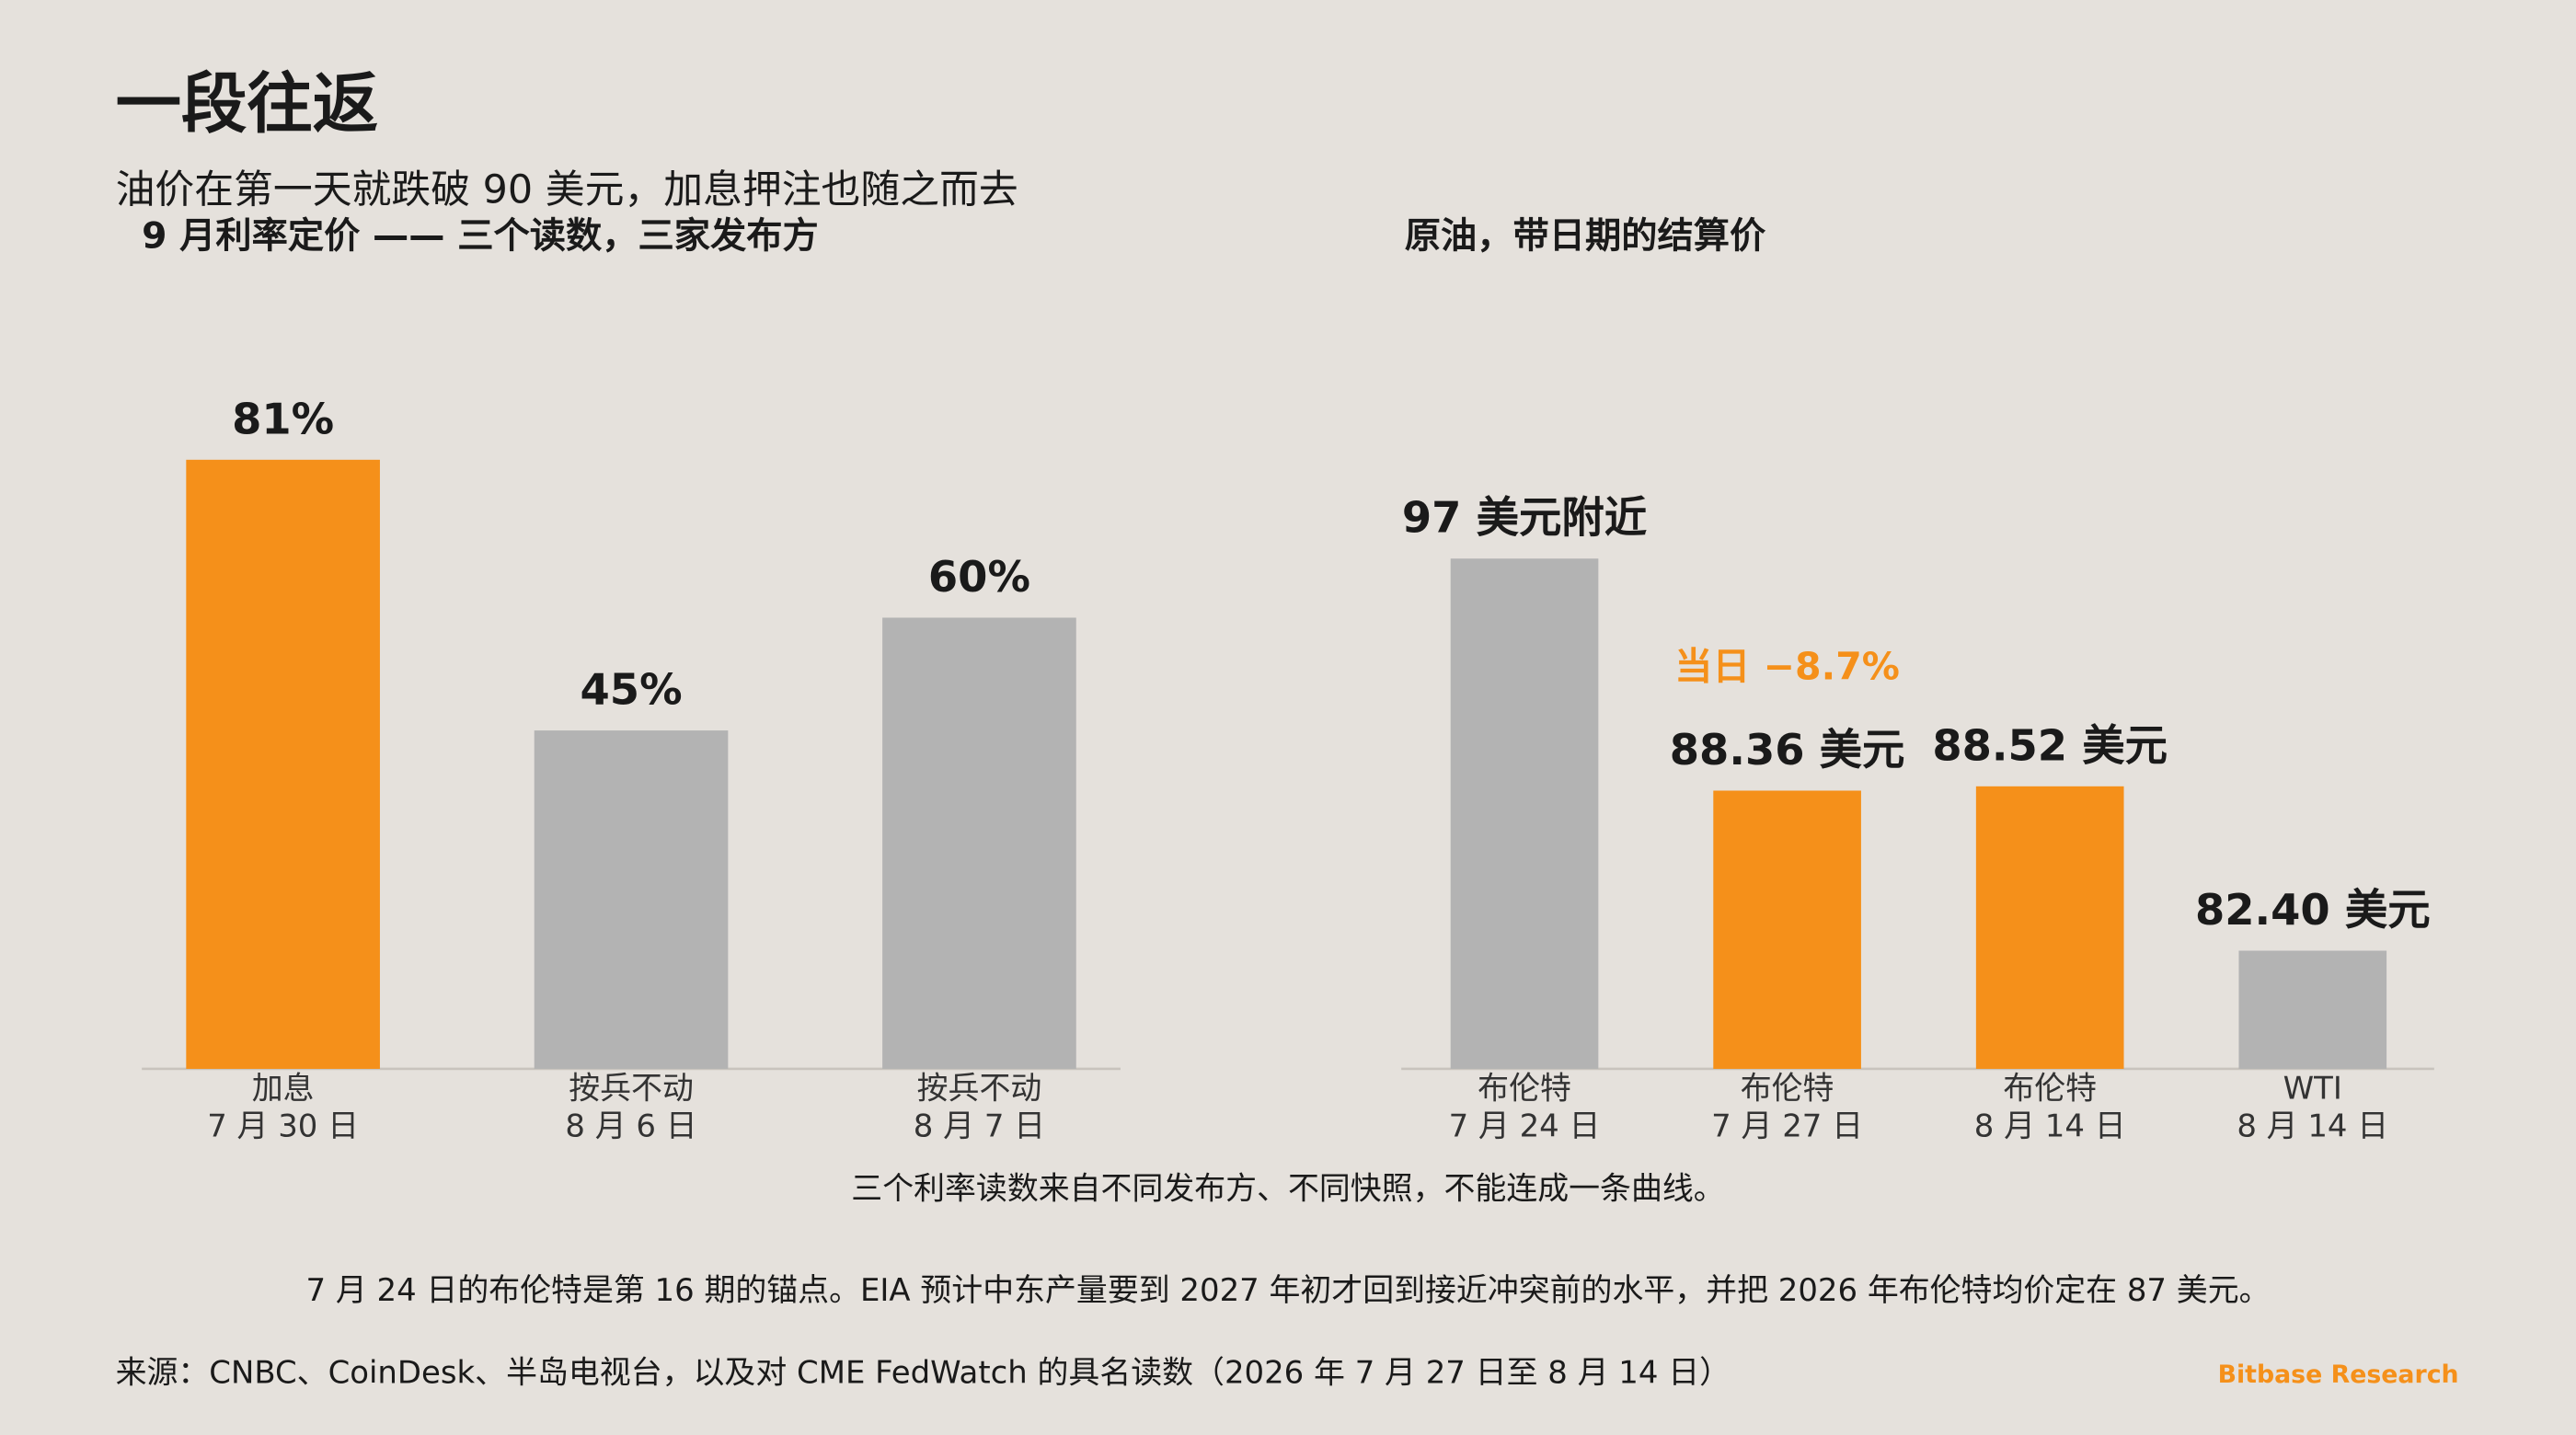  What do you see at coordinates (283, 1126) in the screenshot?
I see `x-tick-label: 7 月 30 日` at bounding box center [283, 1126].